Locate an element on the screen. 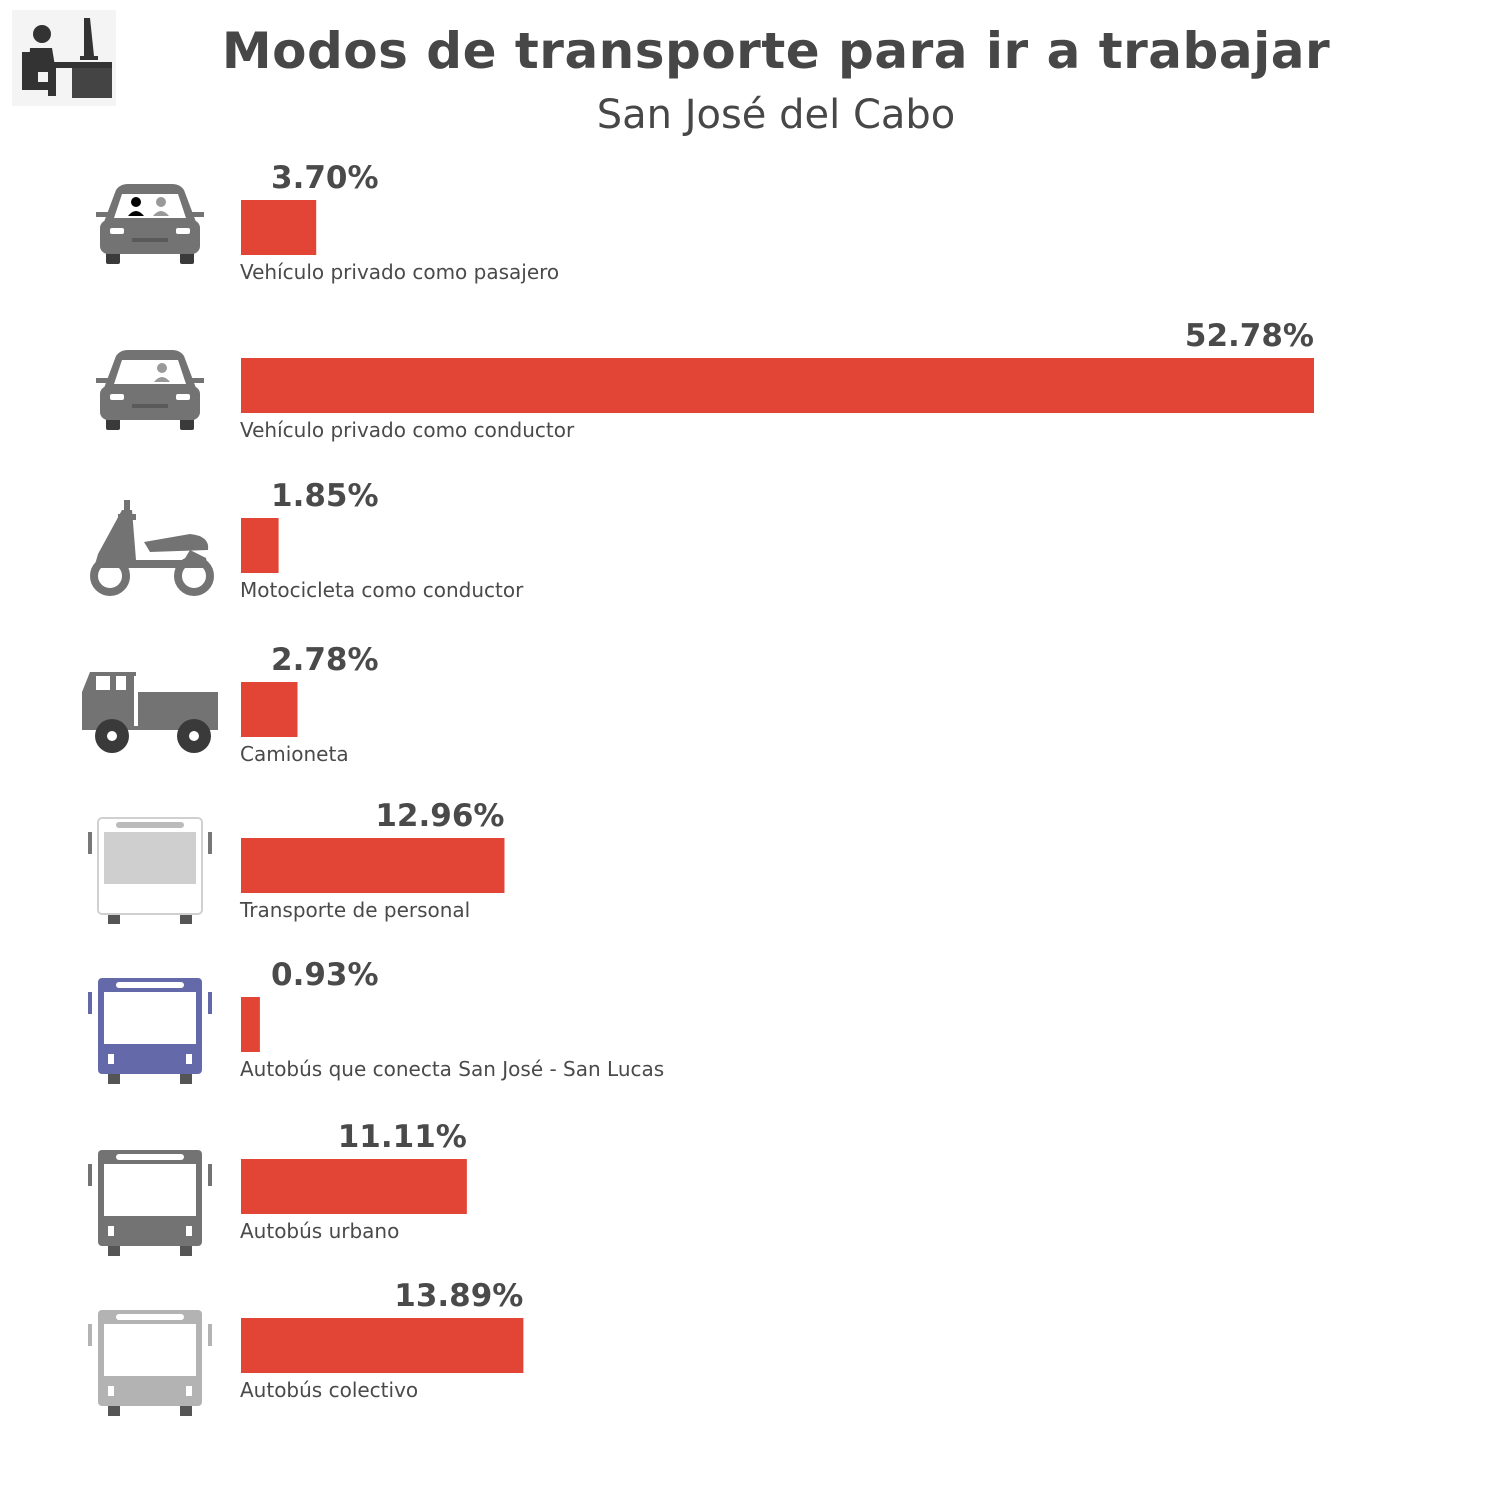 This screenshot has height=1500, width=1500. category-label: Autobús colectivo is located at coordinates (329, 1390).